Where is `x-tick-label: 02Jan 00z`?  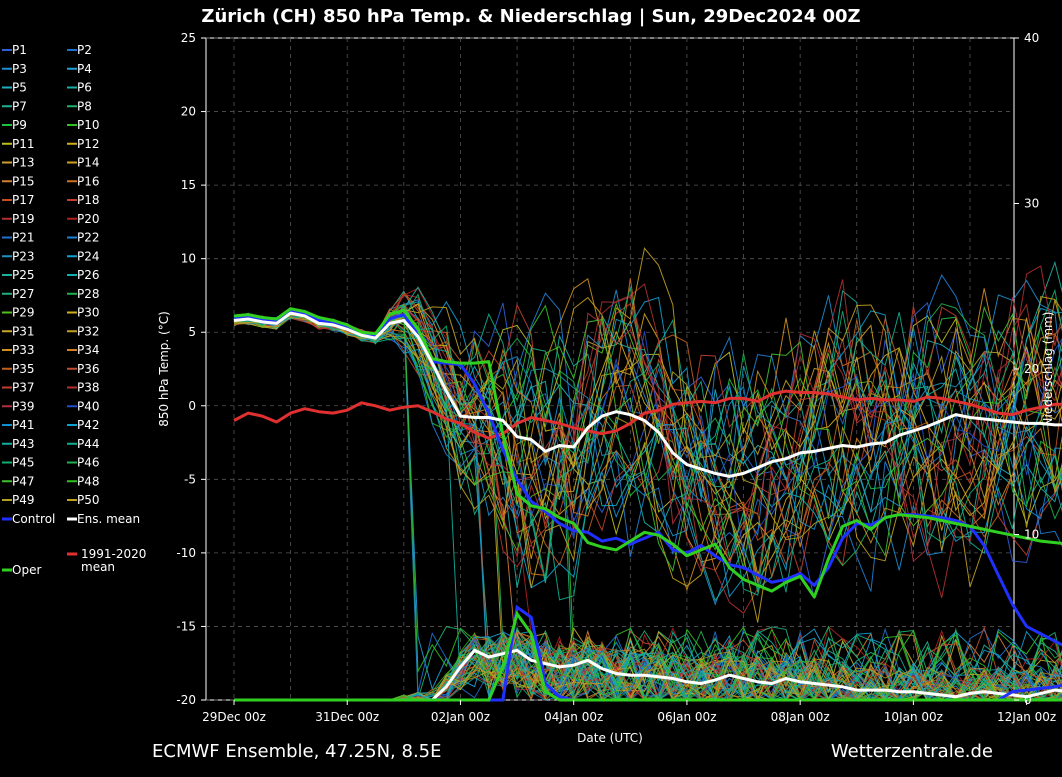 x-tick-label: 02Jan 00z is located at coordinates (460, 717).